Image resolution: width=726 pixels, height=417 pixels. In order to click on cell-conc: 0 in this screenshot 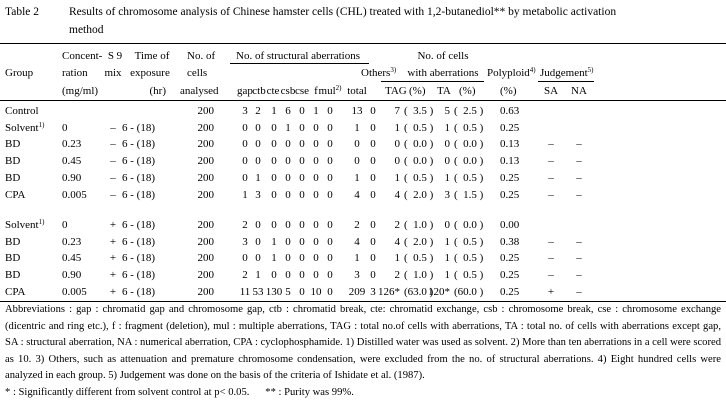, I will do `click(65, 127)`.